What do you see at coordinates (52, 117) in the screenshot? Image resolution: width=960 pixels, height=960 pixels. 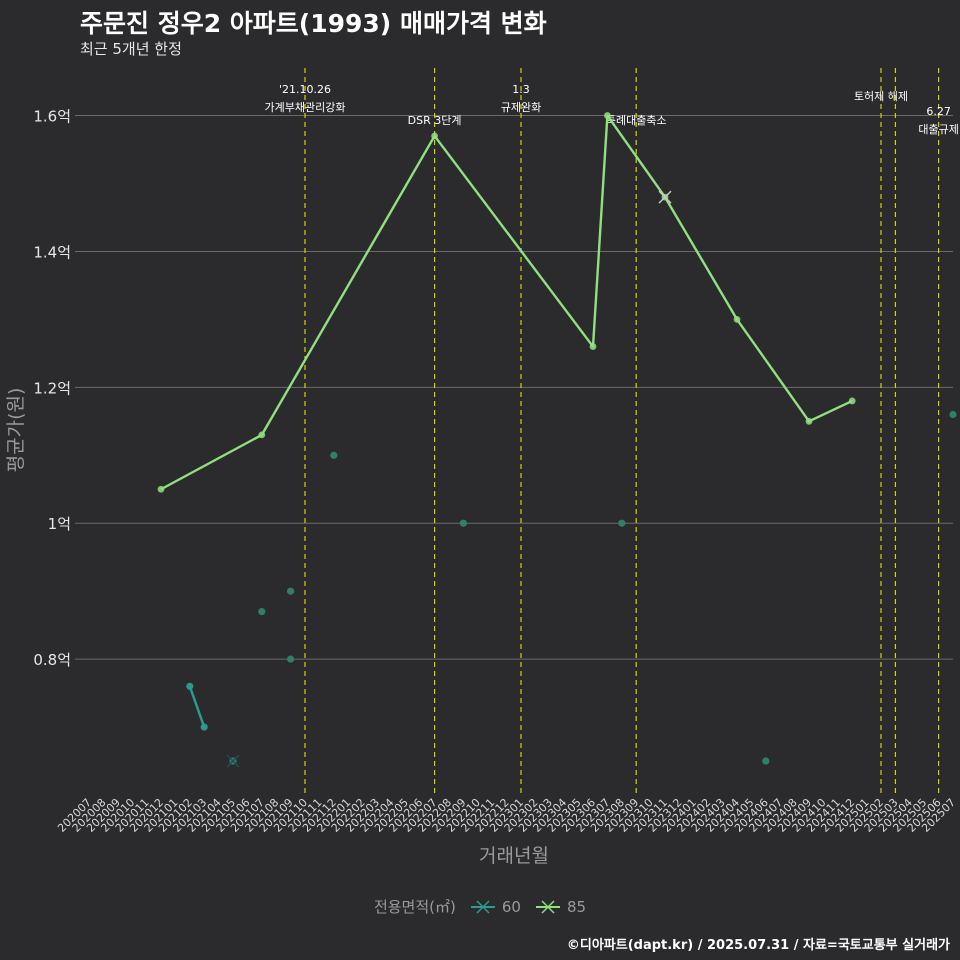 I see `y-tick-label: 1.6억` at bounding box center [52, 117].